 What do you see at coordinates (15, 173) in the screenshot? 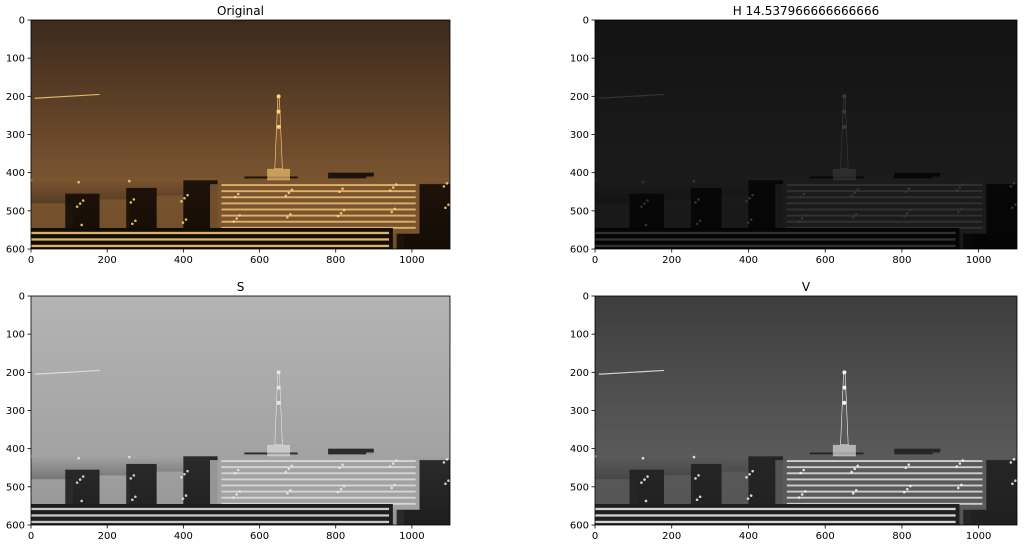
I see `y-tick-label: 400` at bounding box center [15, 173].